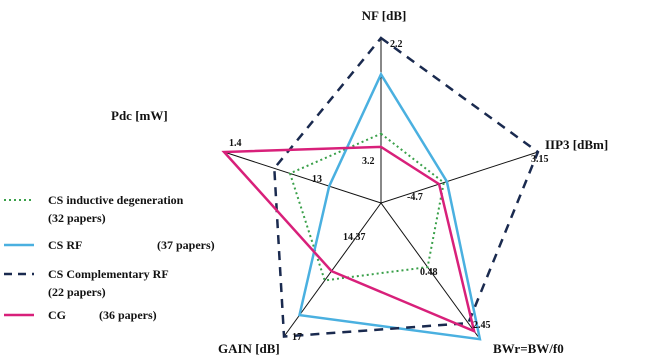  Describe the element at coordinates (396, 44) in the screenshot. I see `tick-nf-outer: 2.2` at that location.